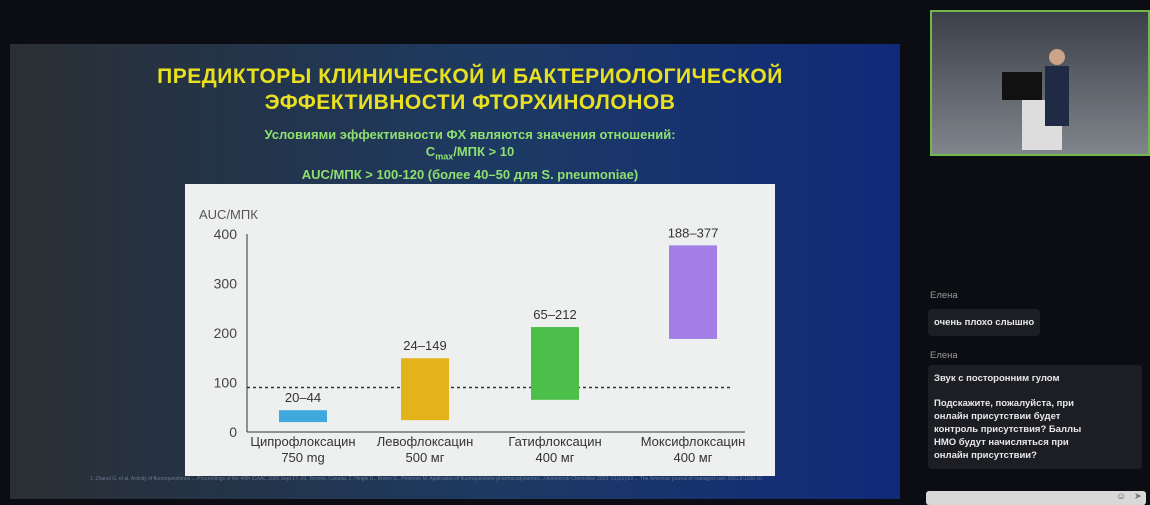 This screenshot has width=1150, height=505. I want to click on send-icon: ➤, so click(1138, 496).